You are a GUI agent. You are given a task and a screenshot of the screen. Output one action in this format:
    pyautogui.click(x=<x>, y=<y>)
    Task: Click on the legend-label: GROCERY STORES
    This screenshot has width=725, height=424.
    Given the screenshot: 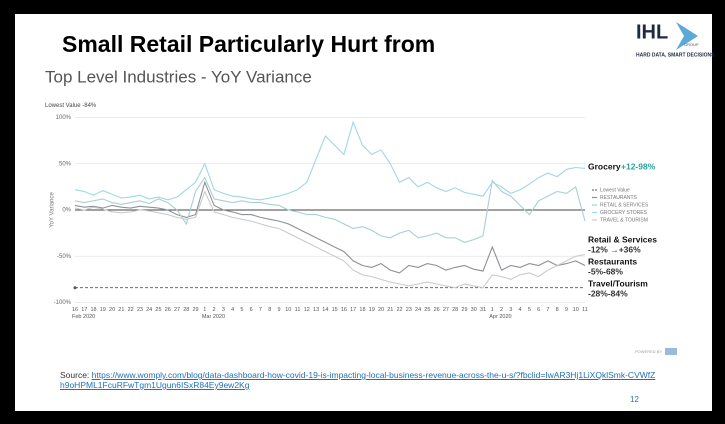 What is the action you would take?
    pyautogui.click(x=624, y=213)
    